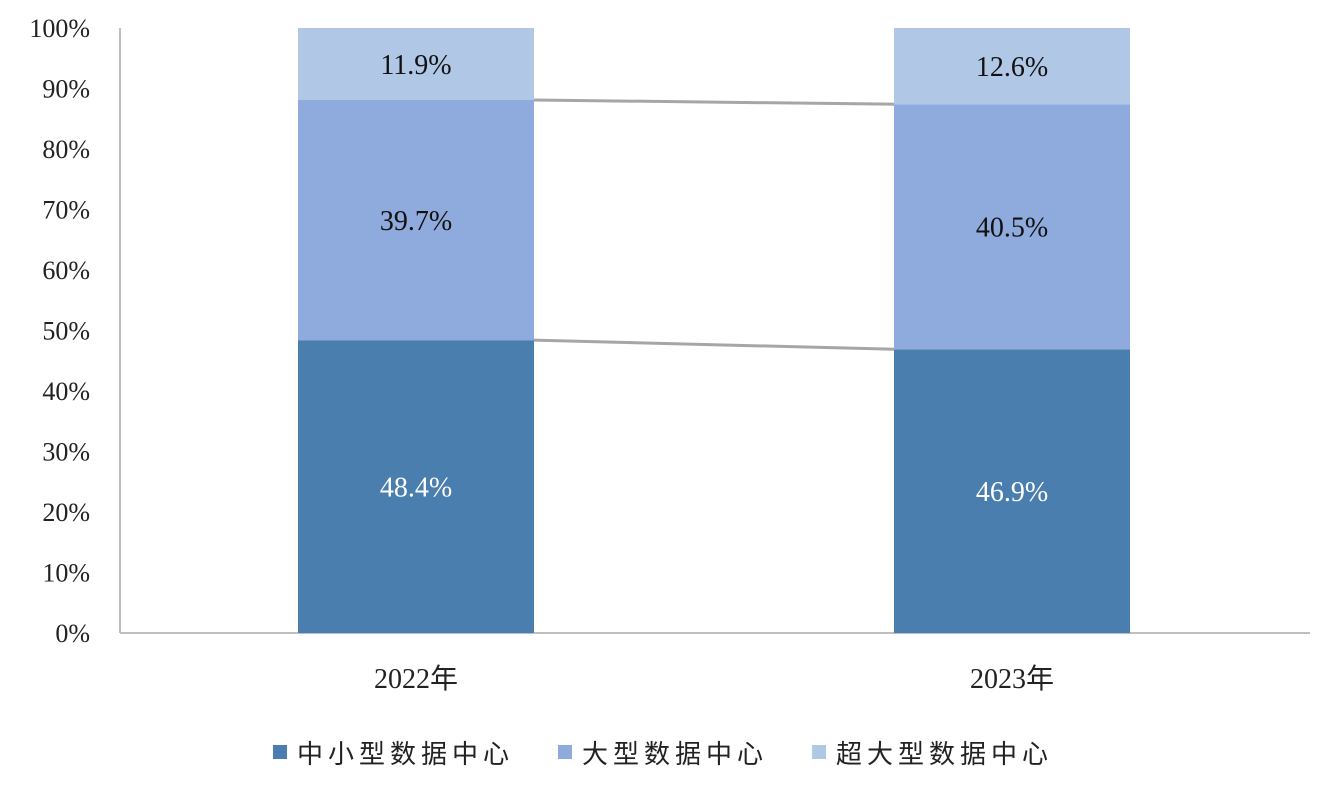 The image size is (1326, 786). What do you see at coordinates (66, 210) in the screenshot?
I see `y-tick-label: 70%` at bounding box center [66, 210].